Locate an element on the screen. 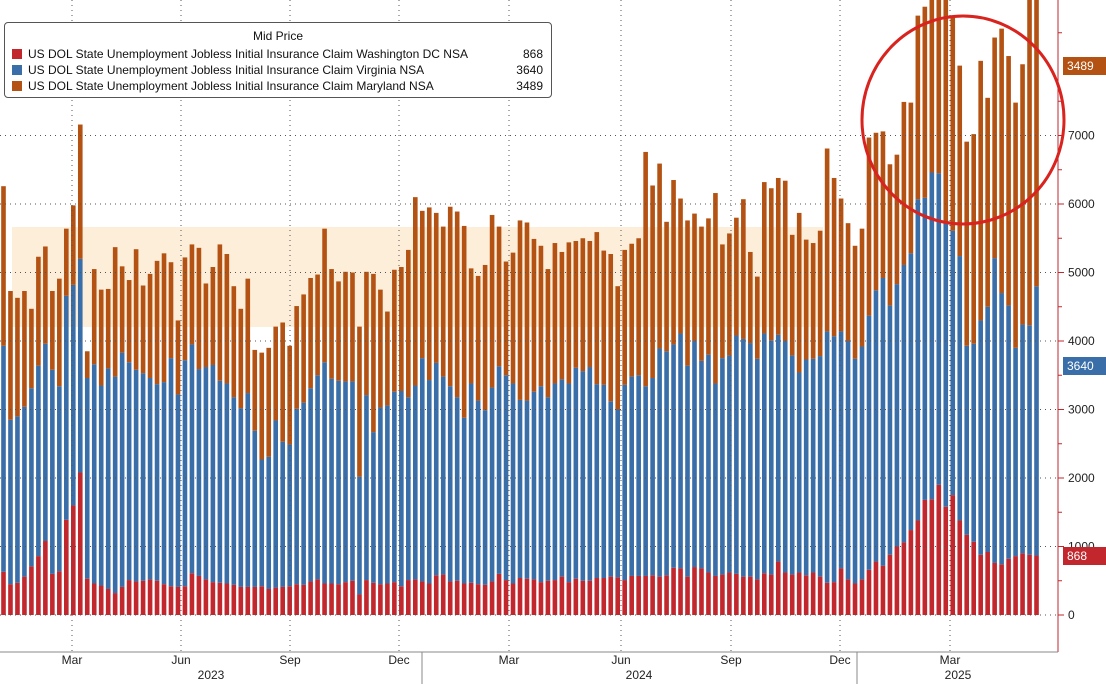  y-tick-label: 7000 is located at coordinates (1081, 136).